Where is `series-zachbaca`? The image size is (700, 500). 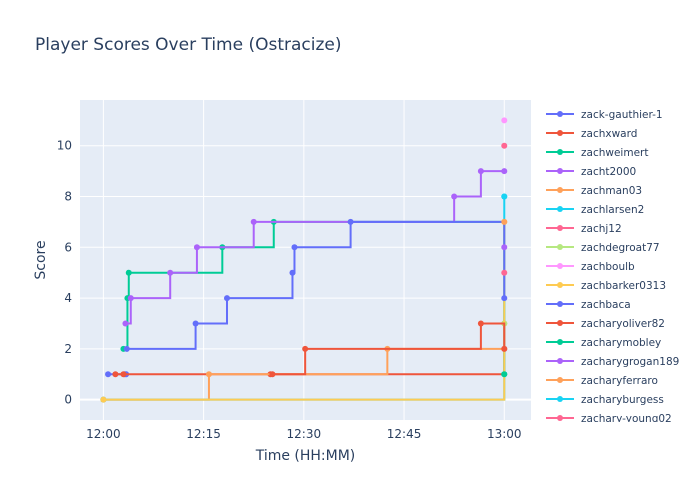
series-zachbaca is located at coordinates (315, 285).